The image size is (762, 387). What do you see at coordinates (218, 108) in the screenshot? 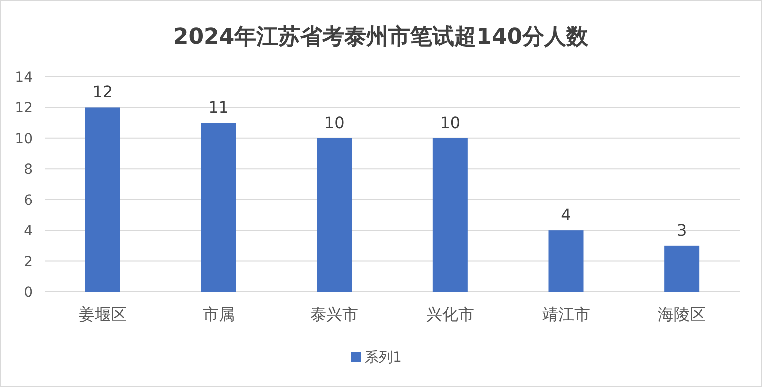
I see `data-label: 11` at bounding box center [218, 108].